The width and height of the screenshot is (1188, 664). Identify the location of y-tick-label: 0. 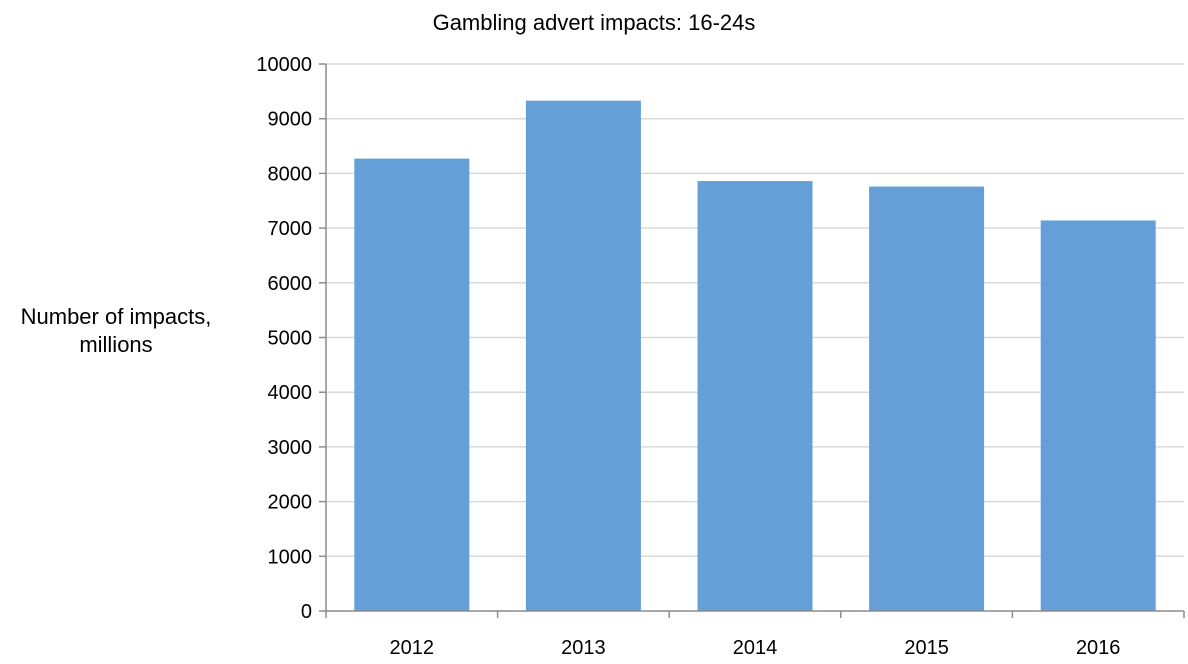
(306, 612).